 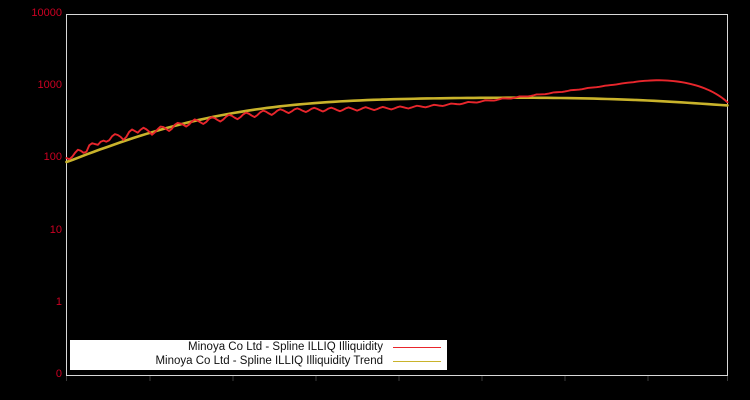 I want to click on legend-label-illiquidity: Minoya Co Ltd - Spline ILLIQ Illiquidity, so click(x=285, y=347).